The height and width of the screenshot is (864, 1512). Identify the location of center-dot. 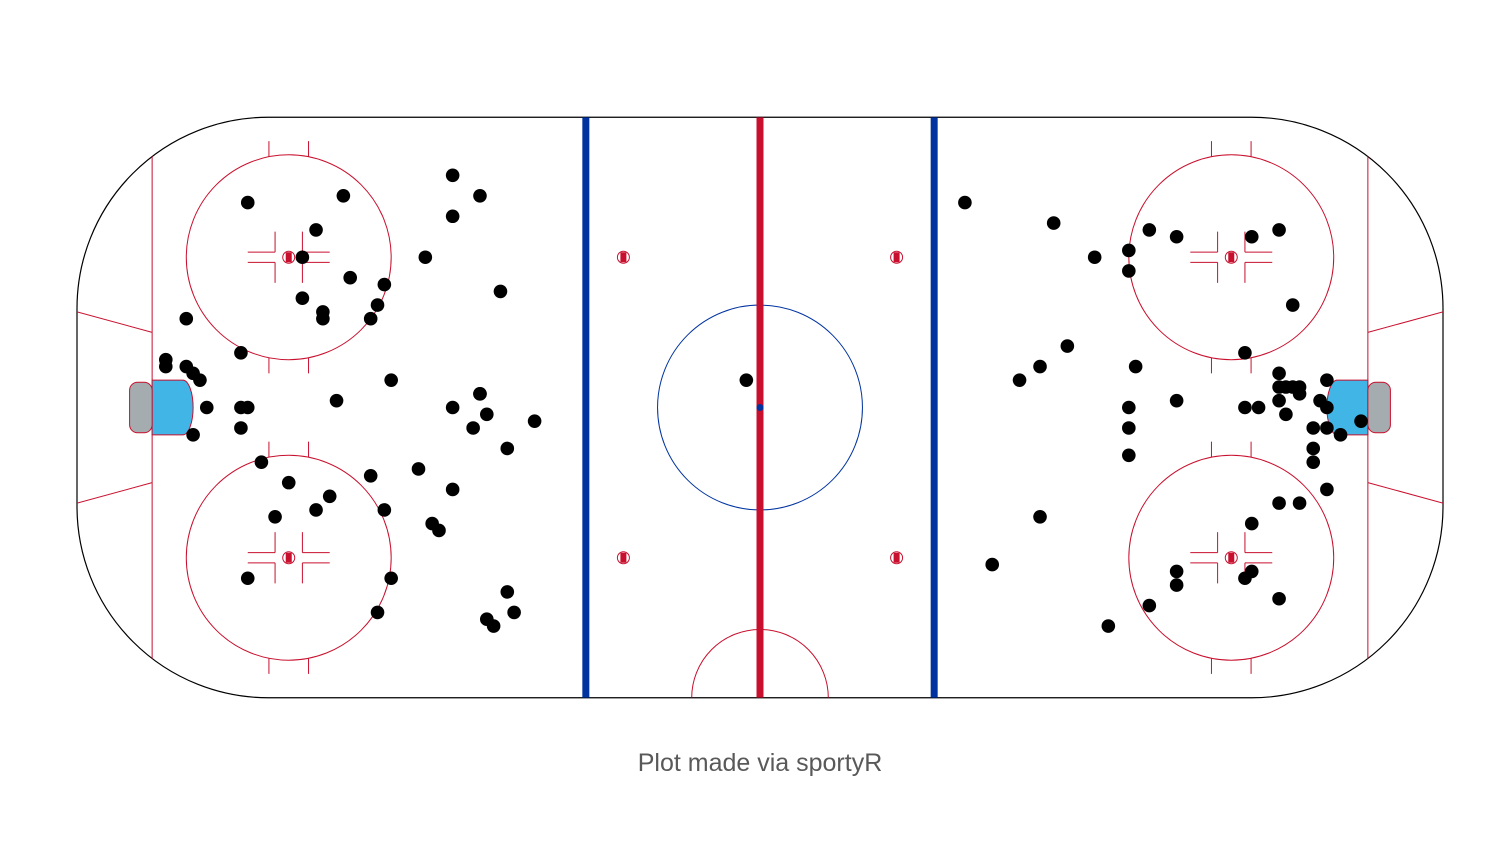
(760, 407).